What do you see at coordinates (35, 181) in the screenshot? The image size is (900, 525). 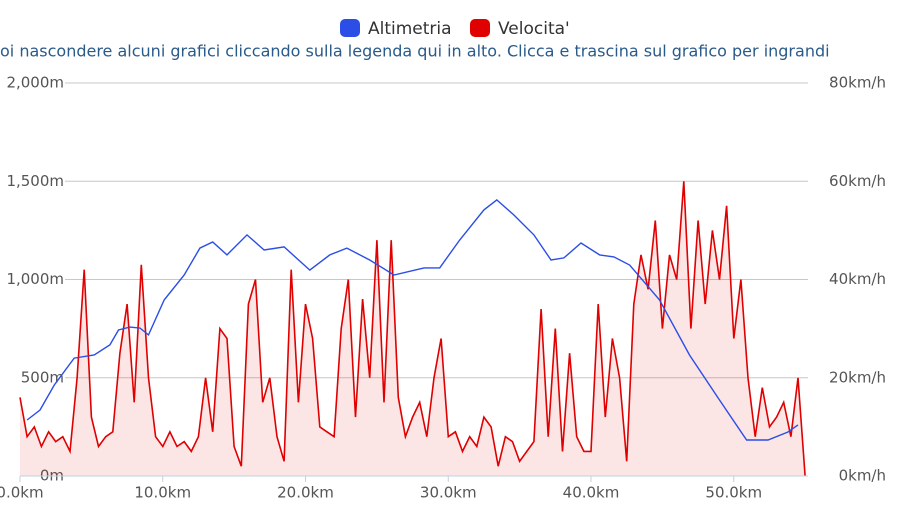 I see `y-tick-label: 1,500m` at bounding box center [35, 181].